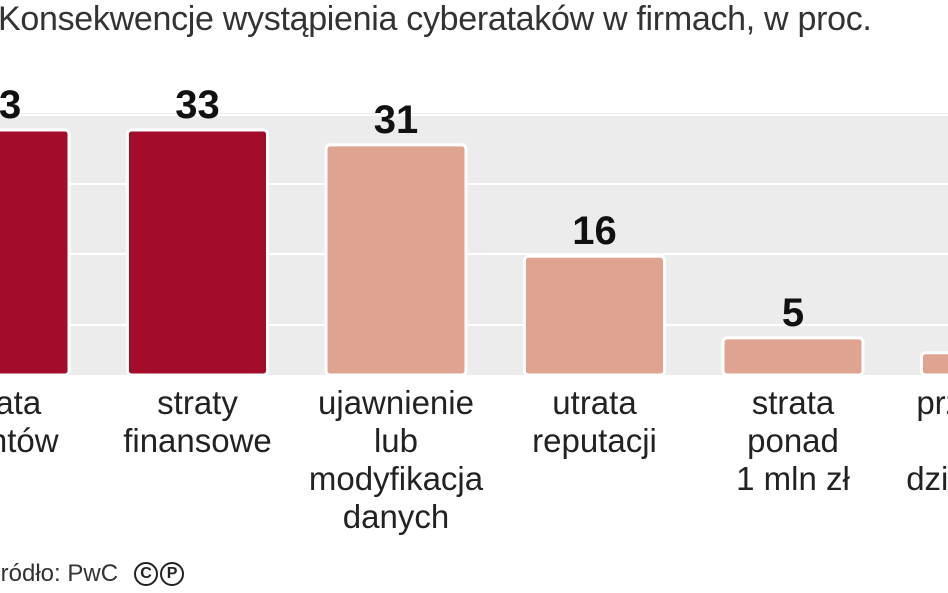  Describe the element at coordinates (197, 402) in the screenshot. I see `category-label-1-0: straty` at that location.